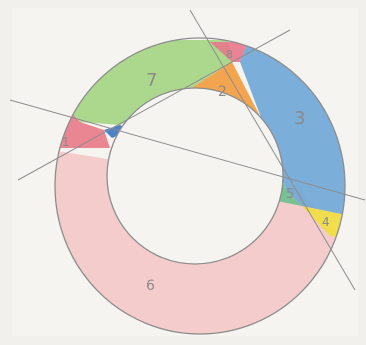 The width and height of the screenshot is (366, 345). I want to click on region-label-4: 4, so click(326, 222).